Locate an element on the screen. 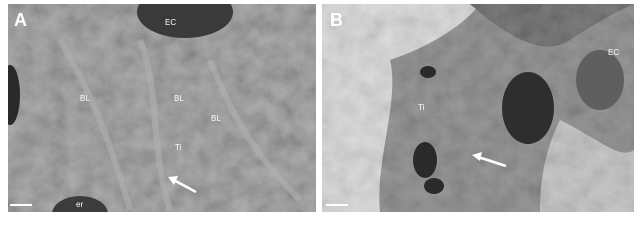 The image size is (640, 240). panel-label: A is located at coordinates (20, 20).